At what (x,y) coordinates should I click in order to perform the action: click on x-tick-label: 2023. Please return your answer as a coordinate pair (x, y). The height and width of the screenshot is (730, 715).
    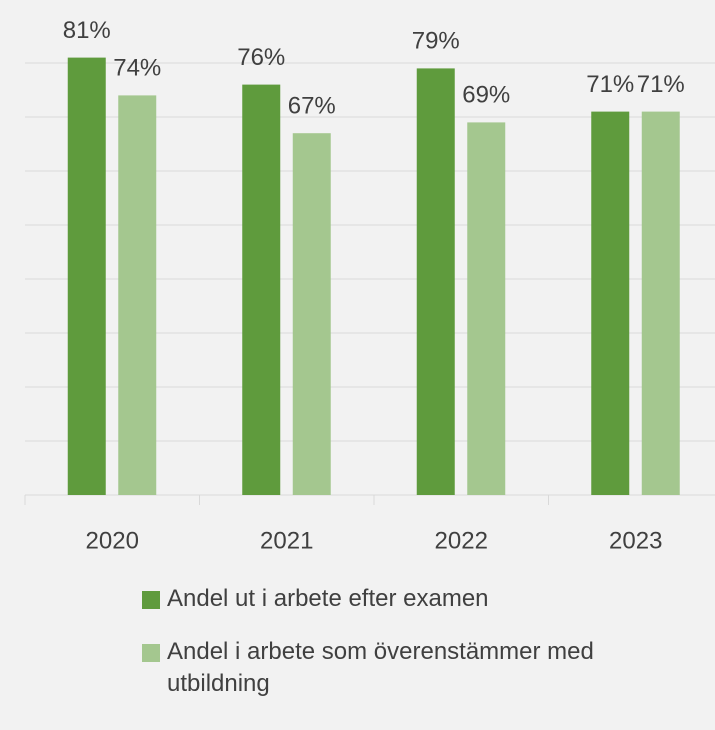
    Looking at the image, I should click on (635, 540).